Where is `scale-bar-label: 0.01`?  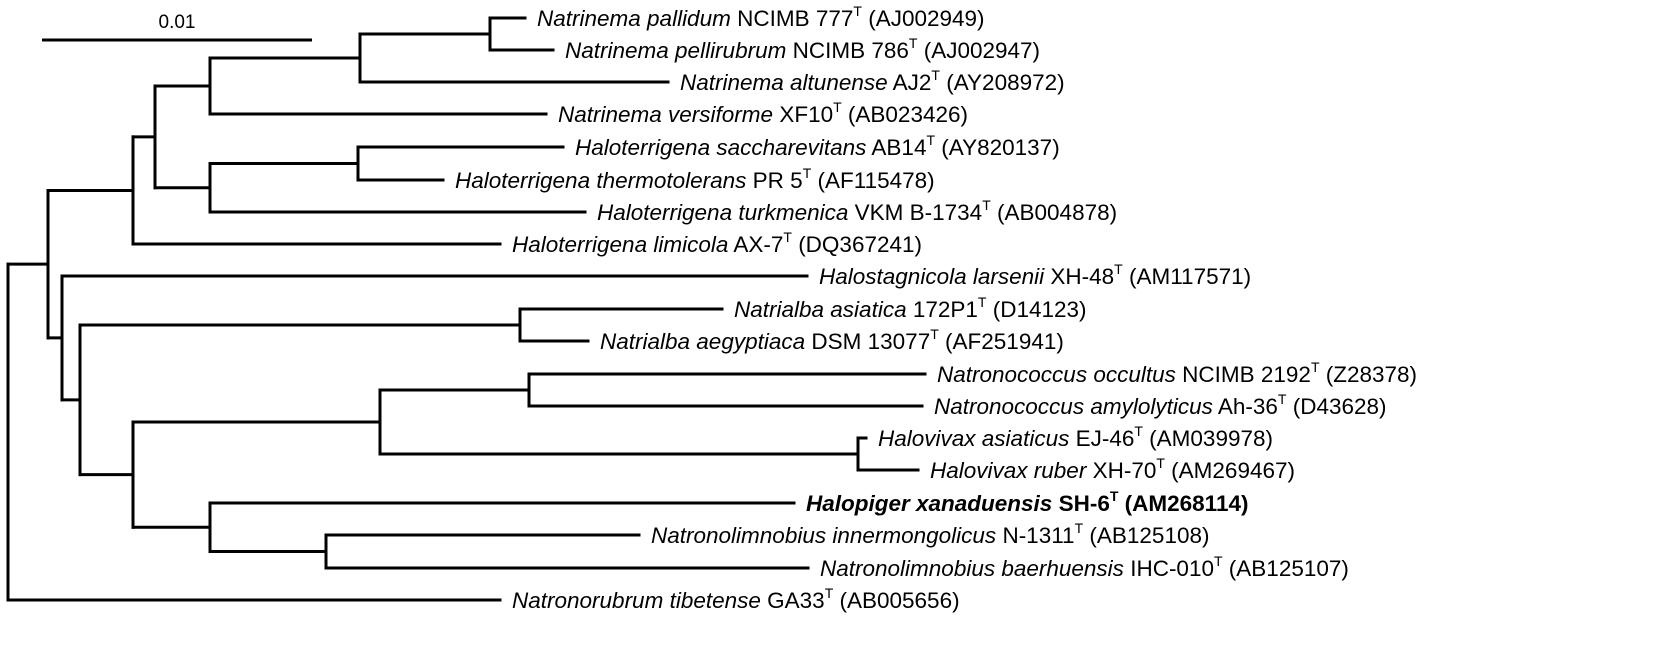 scale-bar-label: 0.01 is located at coordinates (177, 22).